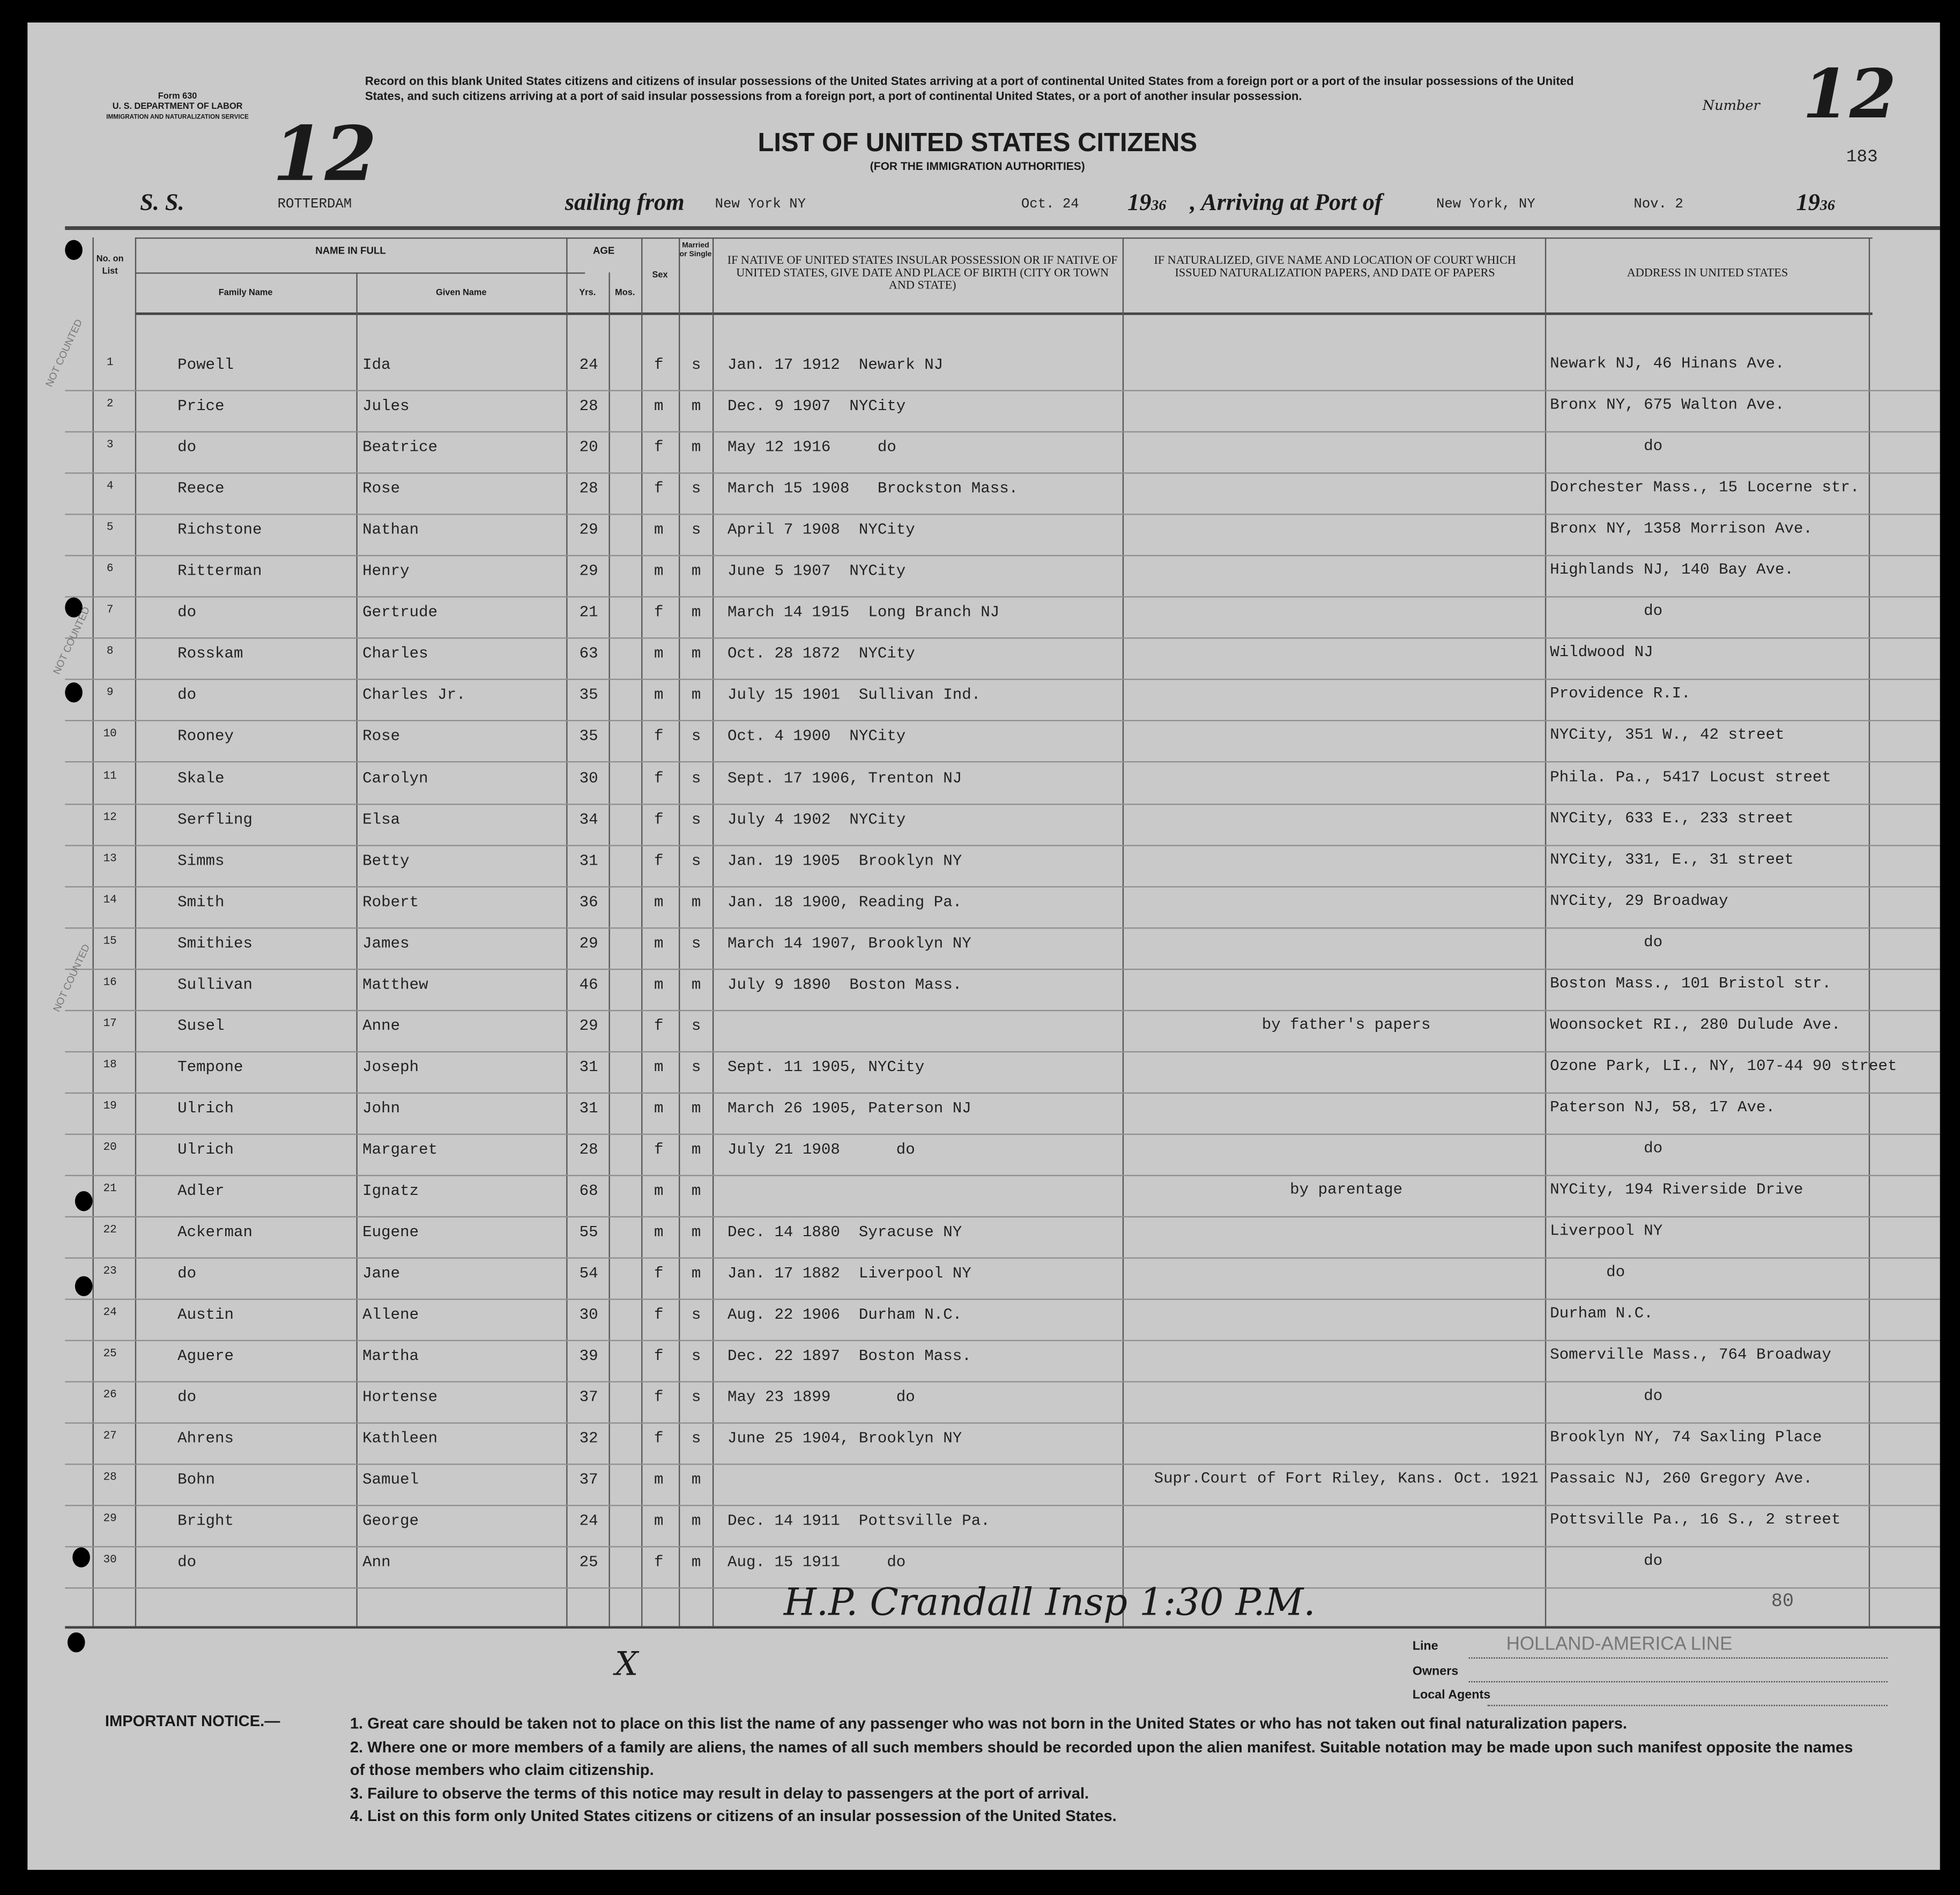  I want to click on cell-age: 32, so click(588, 1439).